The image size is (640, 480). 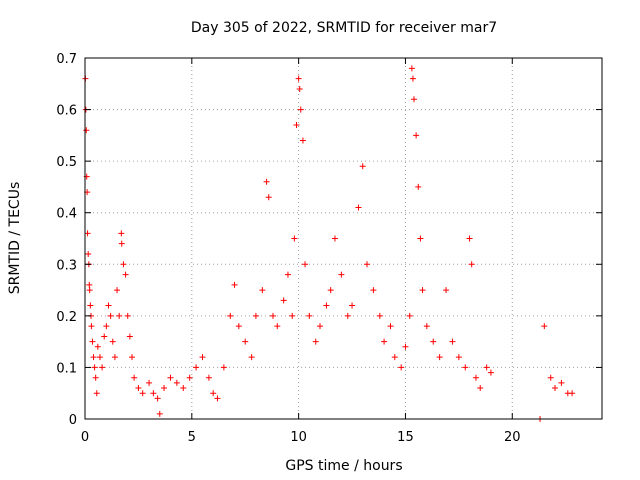 What do you see at coordinates (298, 437) in the screenshot?
I see `x-tick-label: 10` at bounding box center [298, 437].